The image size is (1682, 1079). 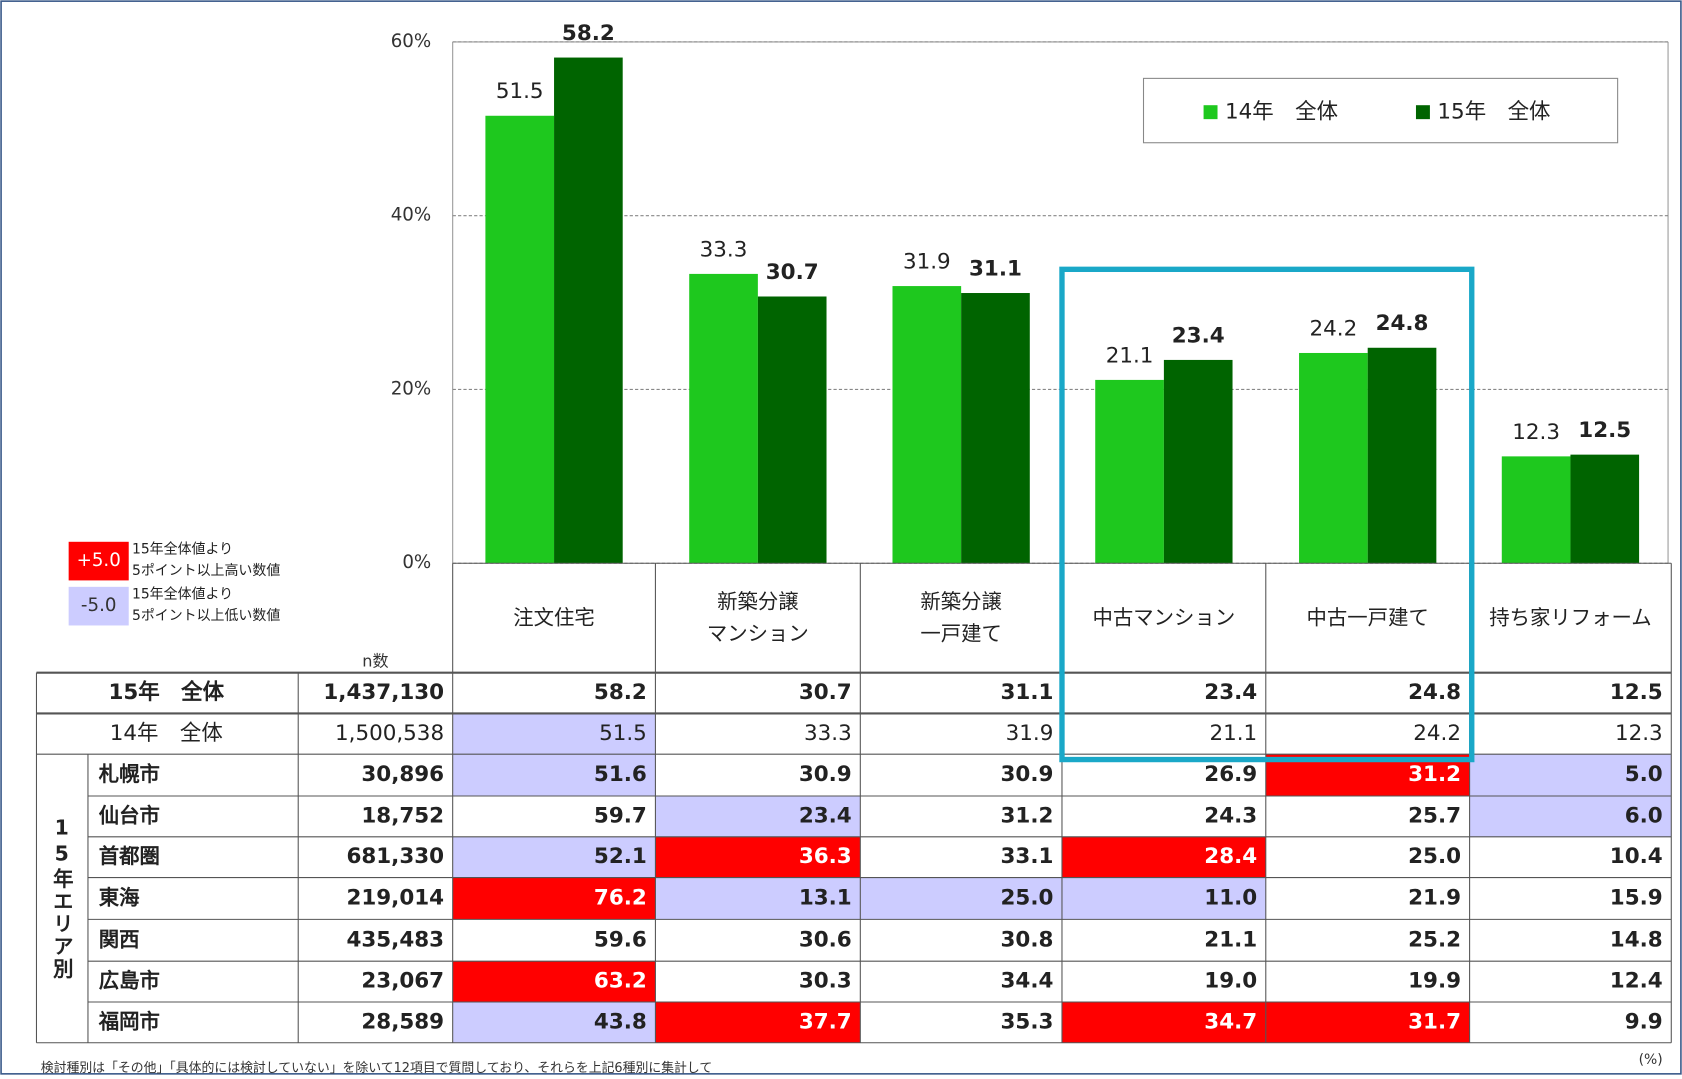 I want to click on cell-value: 25.2, so click(x=1434, y=939).